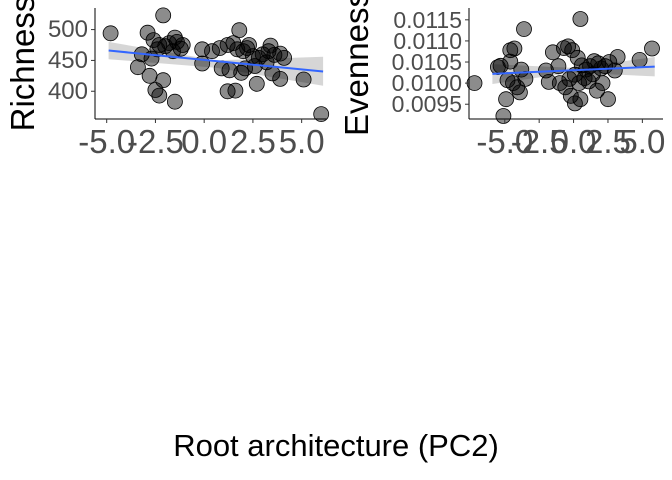  Describe the element at coordinates (427, 62) in the screenshot. I see `y-tick-label: 0.0105` at that location.